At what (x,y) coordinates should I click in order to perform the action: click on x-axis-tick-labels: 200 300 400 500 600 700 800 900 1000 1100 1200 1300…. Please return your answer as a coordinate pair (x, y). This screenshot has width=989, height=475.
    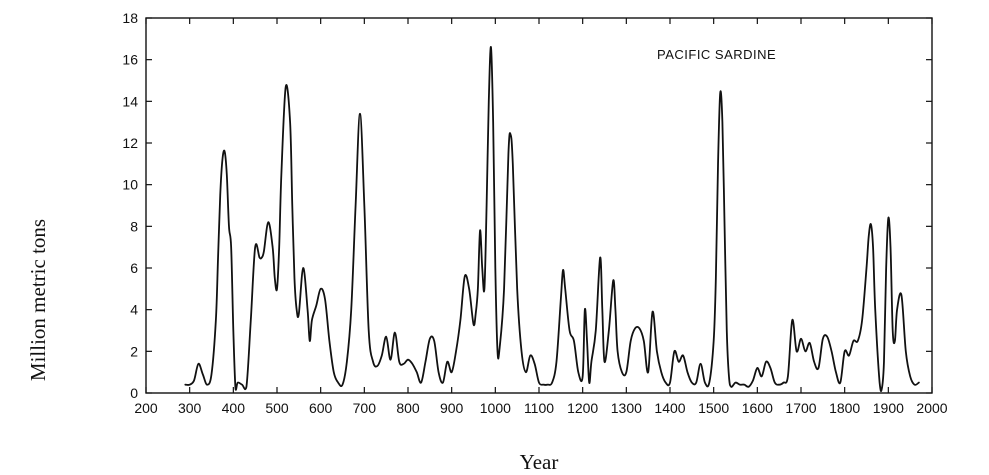
    Looking at the image, I should click on (540, 408).